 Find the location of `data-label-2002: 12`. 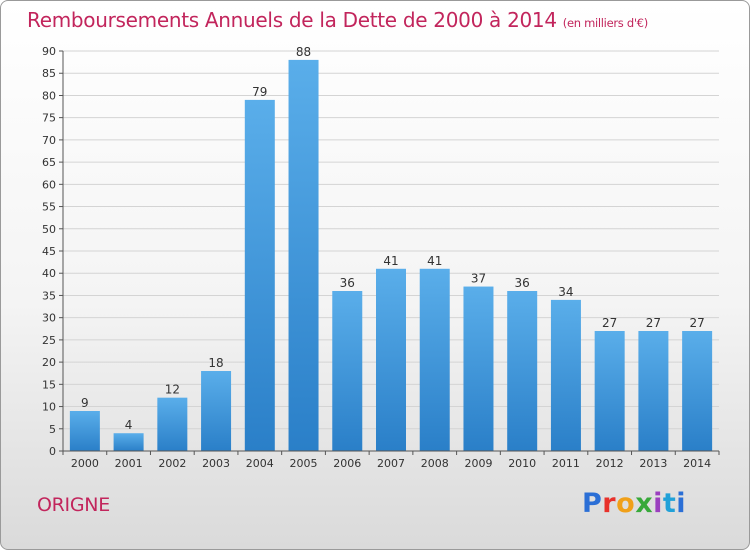

data-label-2002: 12 is located at coordinates (172, 390).